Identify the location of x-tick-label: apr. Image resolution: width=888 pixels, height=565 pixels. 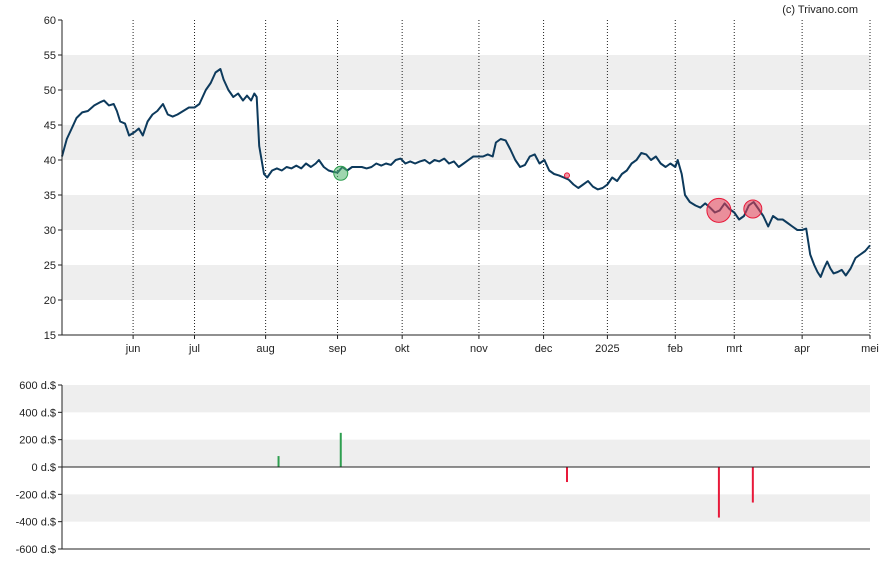
(802, 349).